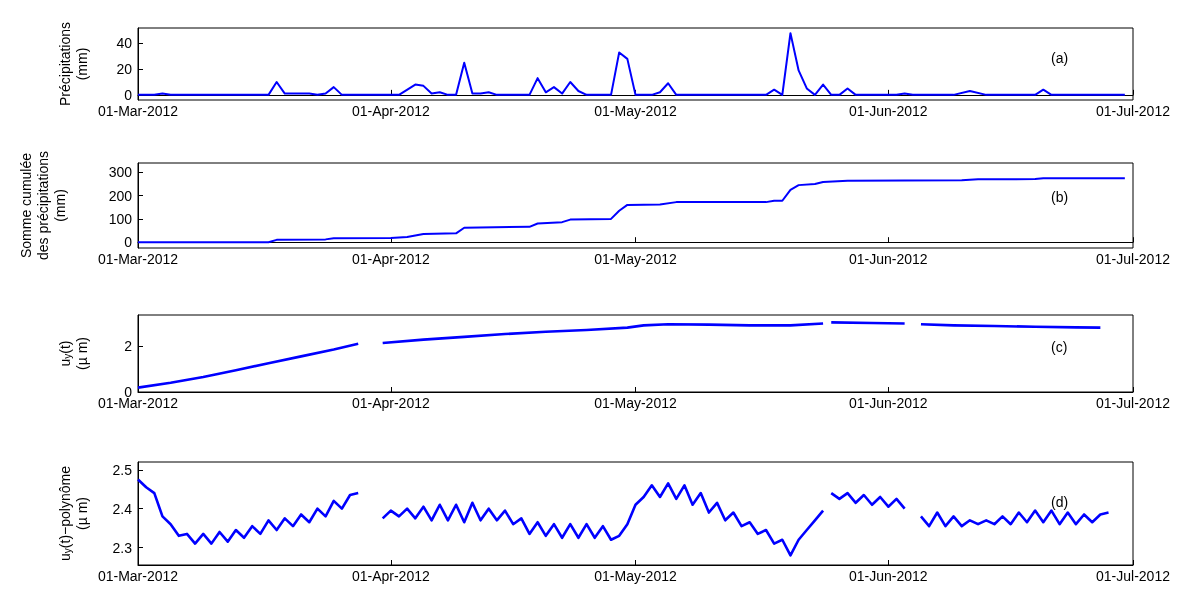 The width and height of the screenshot is (1186, 589). I want to click on y-tick-label: 40, so click(124, 43).